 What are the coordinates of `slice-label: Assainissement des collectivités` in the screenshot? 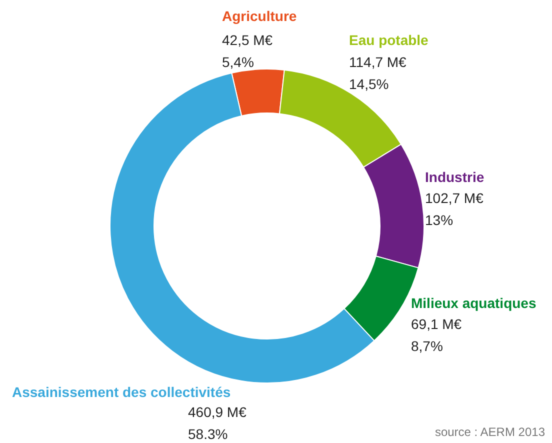 It's located at (121, 392).